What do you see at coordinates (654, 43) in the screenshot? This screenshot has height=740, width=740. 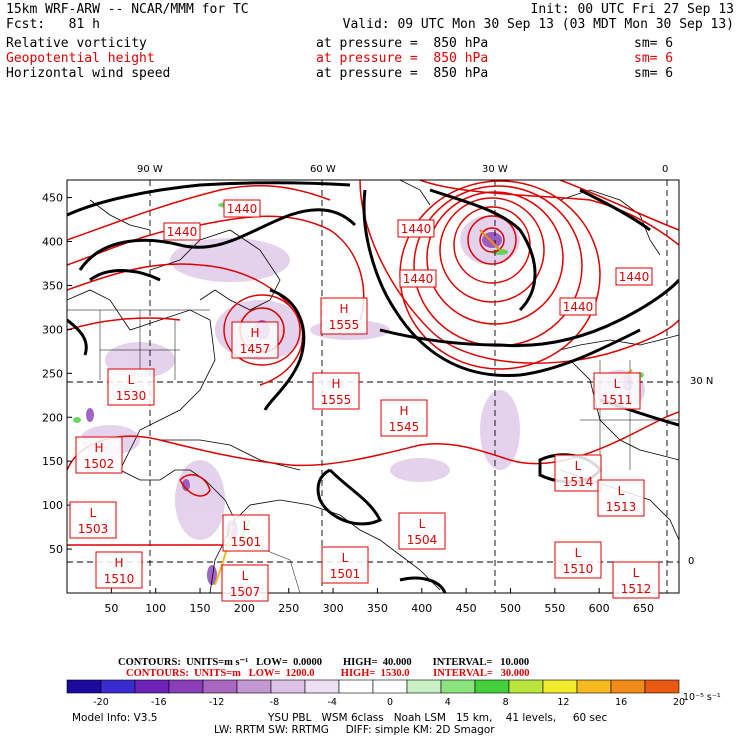 I see `field-sm-vorticity: sm= 6` at bounding box center [654, 43].